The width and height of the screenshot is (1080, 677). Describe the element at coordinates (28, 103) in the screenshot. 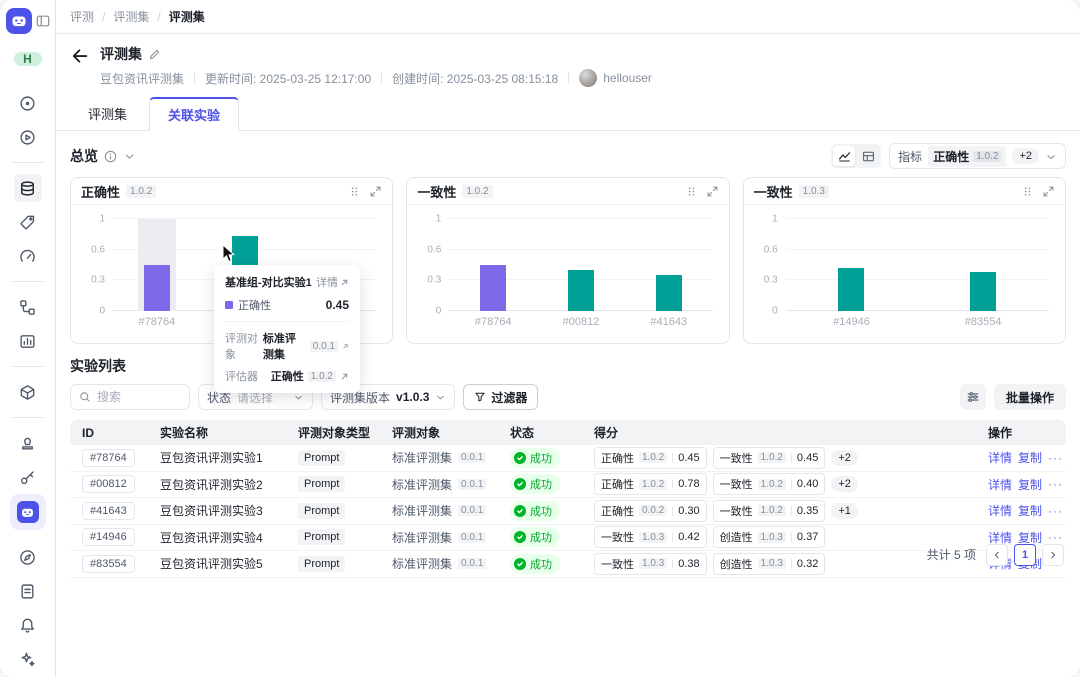

I see `explore-icon` at that location.